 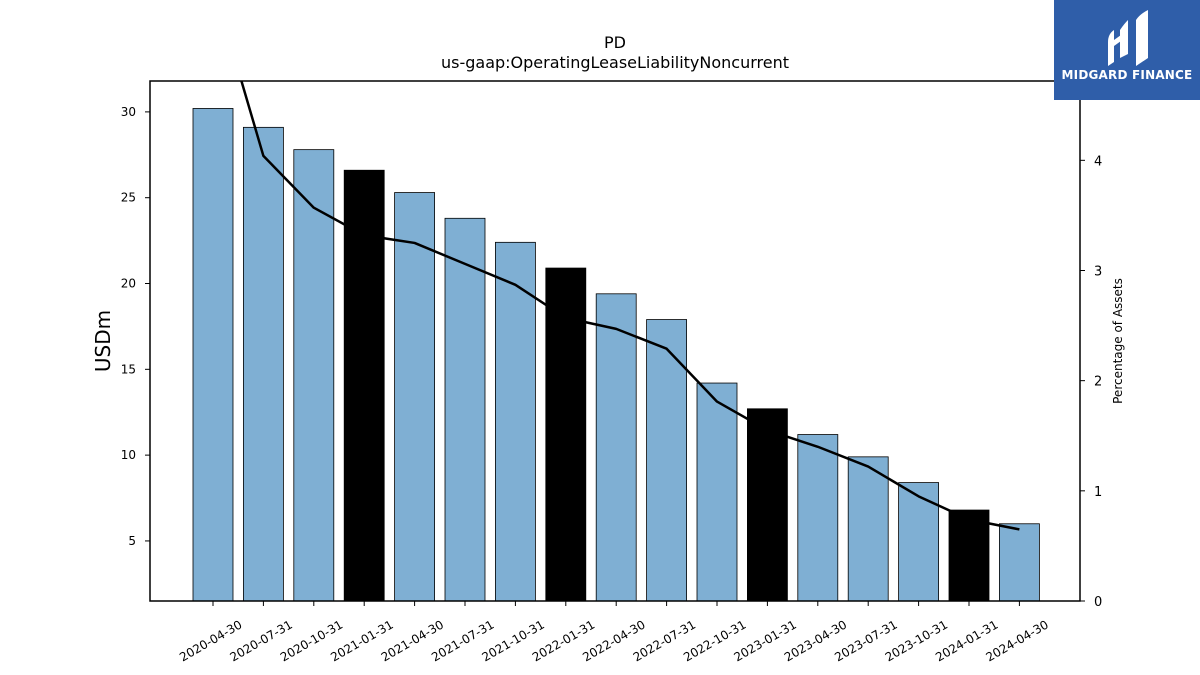 What do you see at coordinates (615, 42) in the screenshot?
I see `chart-title: PD` at bounding box center [615, 42].